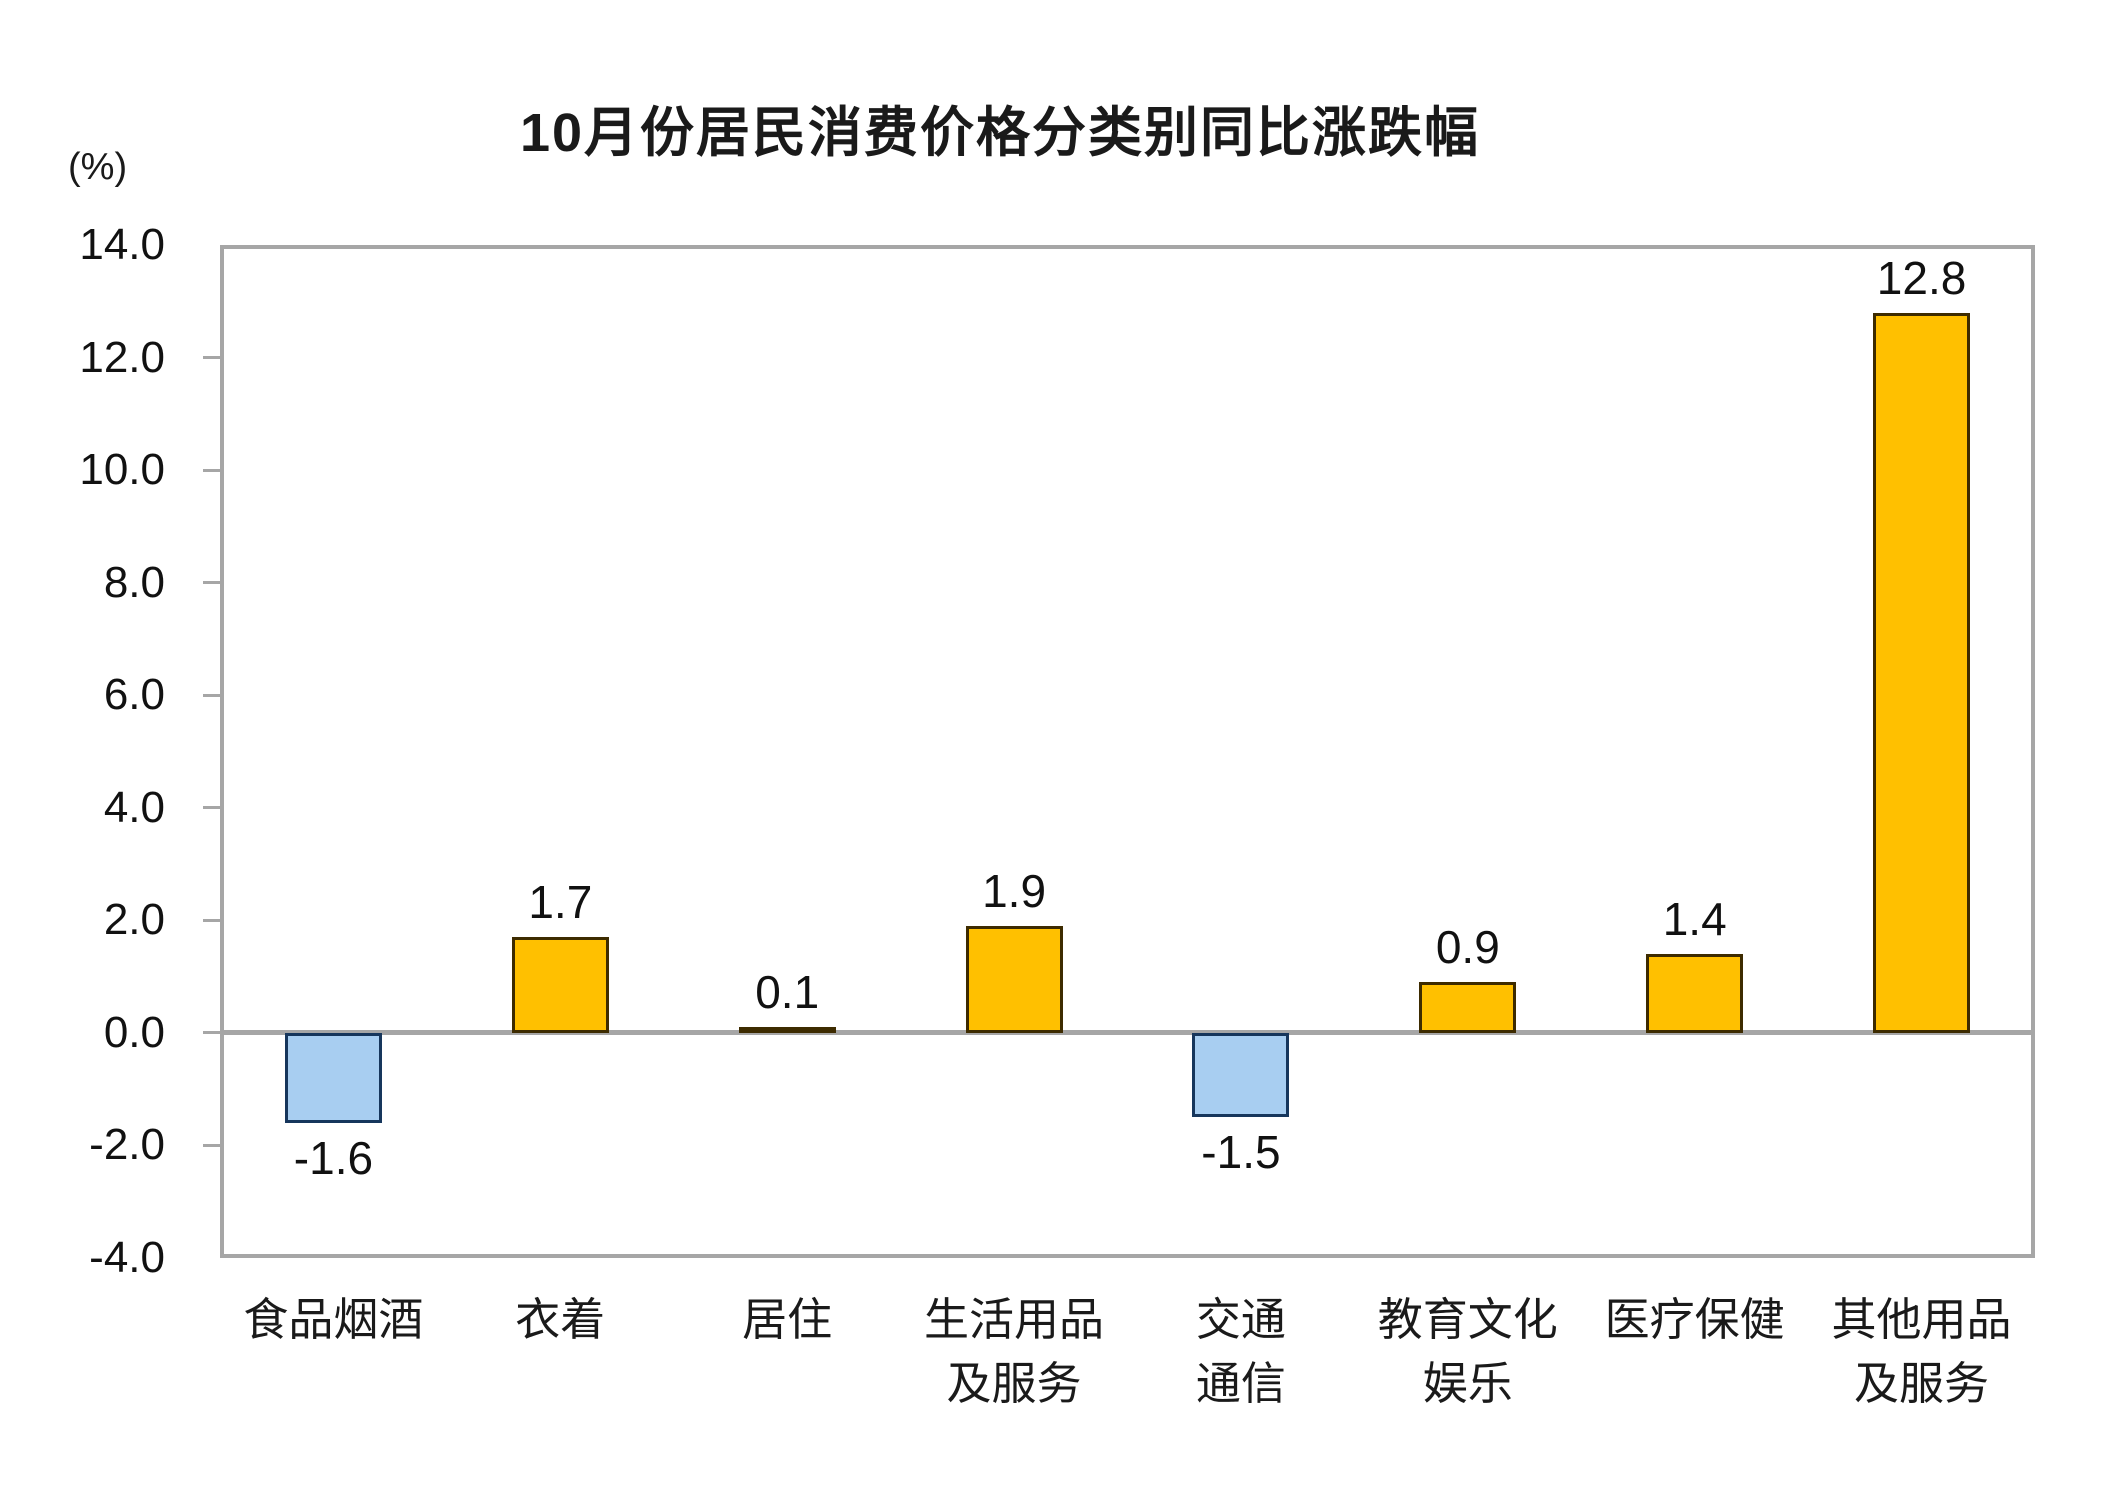 This screenshot has width=2122, height=1507. What do you see at coordinates (1694, 919) in the screenshot?
I see `bar-data-label: 1.4` at bounding box center [1694, 919].